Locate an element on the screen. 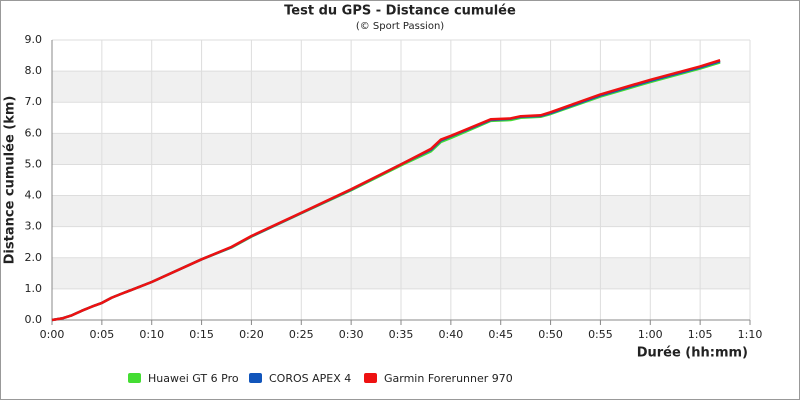 The height and width of the screenshot is (400, 800). x-tick-label: 1:05 is located at coordinates (700, 334).